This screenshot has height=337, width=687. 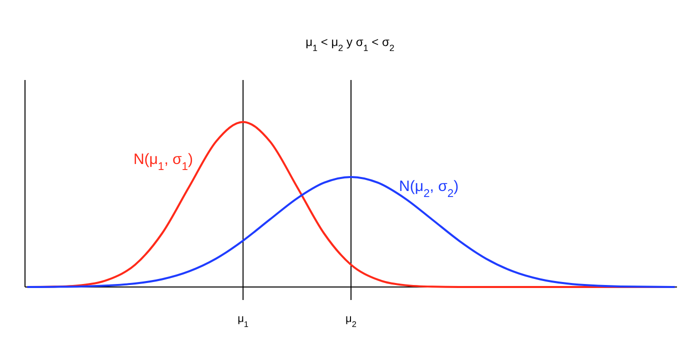 What do you see at coordinates (351, 320) in the screenshot?
I see `x-tick-label: μ$_{2}$` at bounding box center [351, 320].